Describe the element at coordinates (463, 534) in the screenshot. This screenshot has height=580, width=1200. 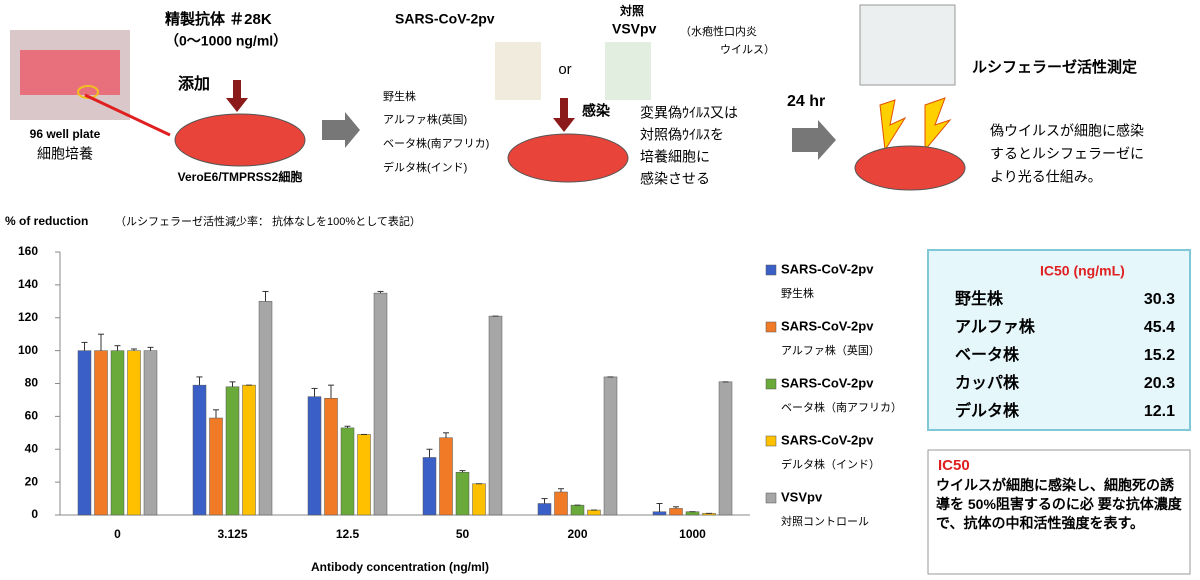
I see `x-tick-label: 50` at that location.